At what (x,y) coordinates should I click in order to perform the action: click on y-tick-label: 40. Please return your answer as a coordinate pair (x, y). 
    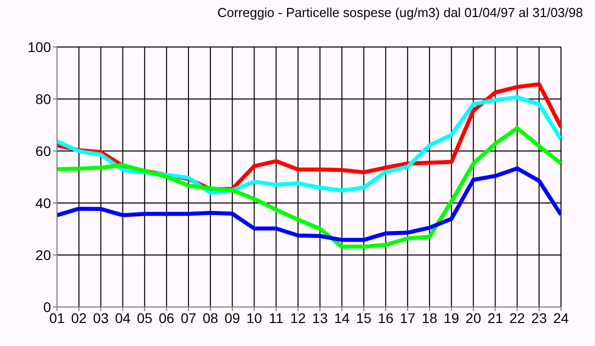
    Looking at the image, I should click on (43, 202).